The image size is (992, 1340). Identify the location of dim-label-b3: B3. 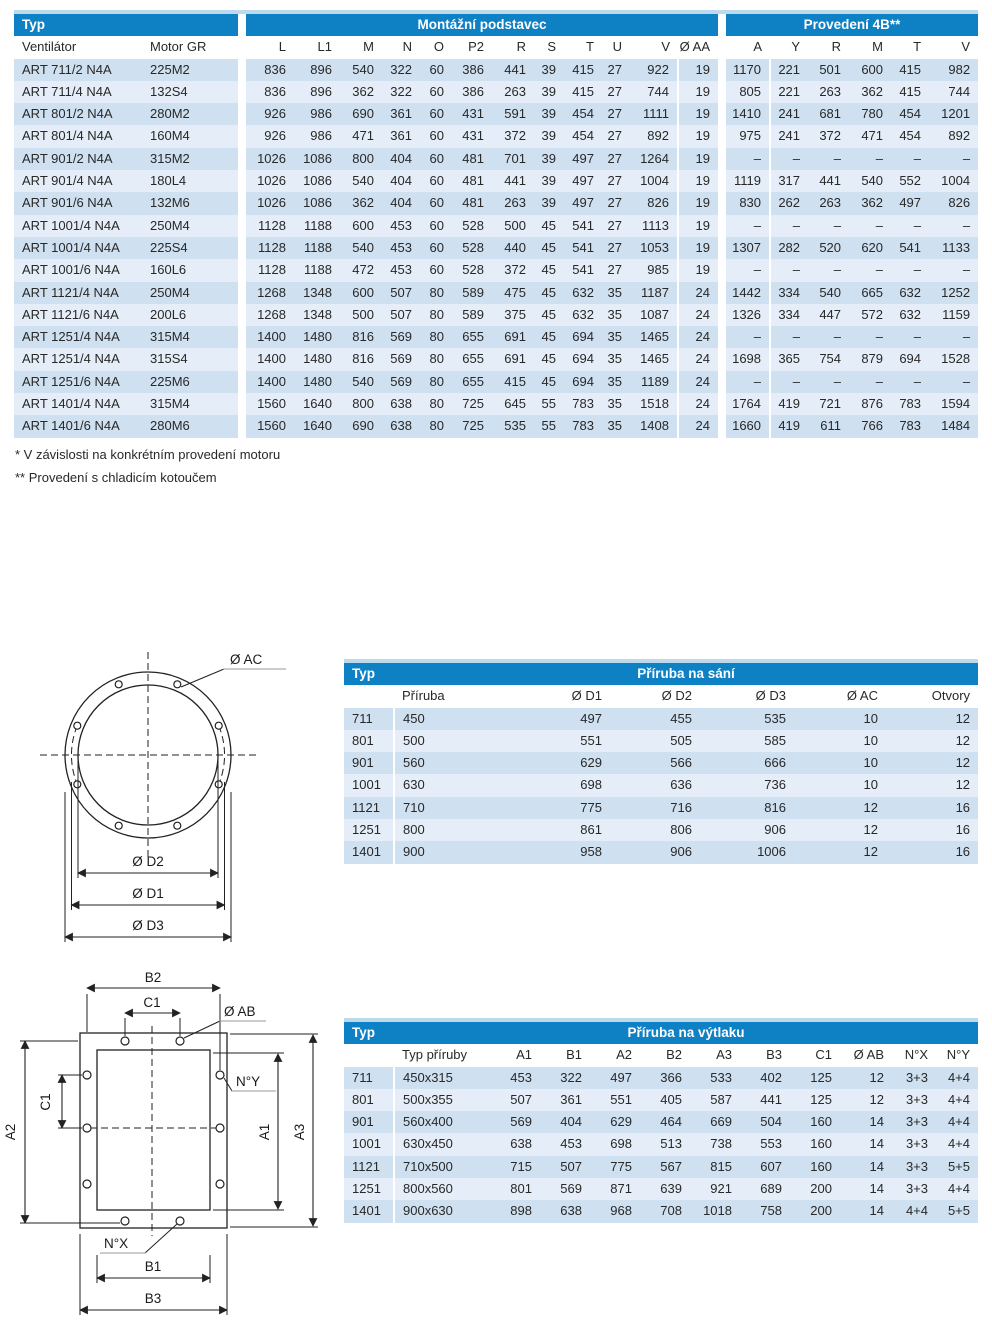
(153, 1298).